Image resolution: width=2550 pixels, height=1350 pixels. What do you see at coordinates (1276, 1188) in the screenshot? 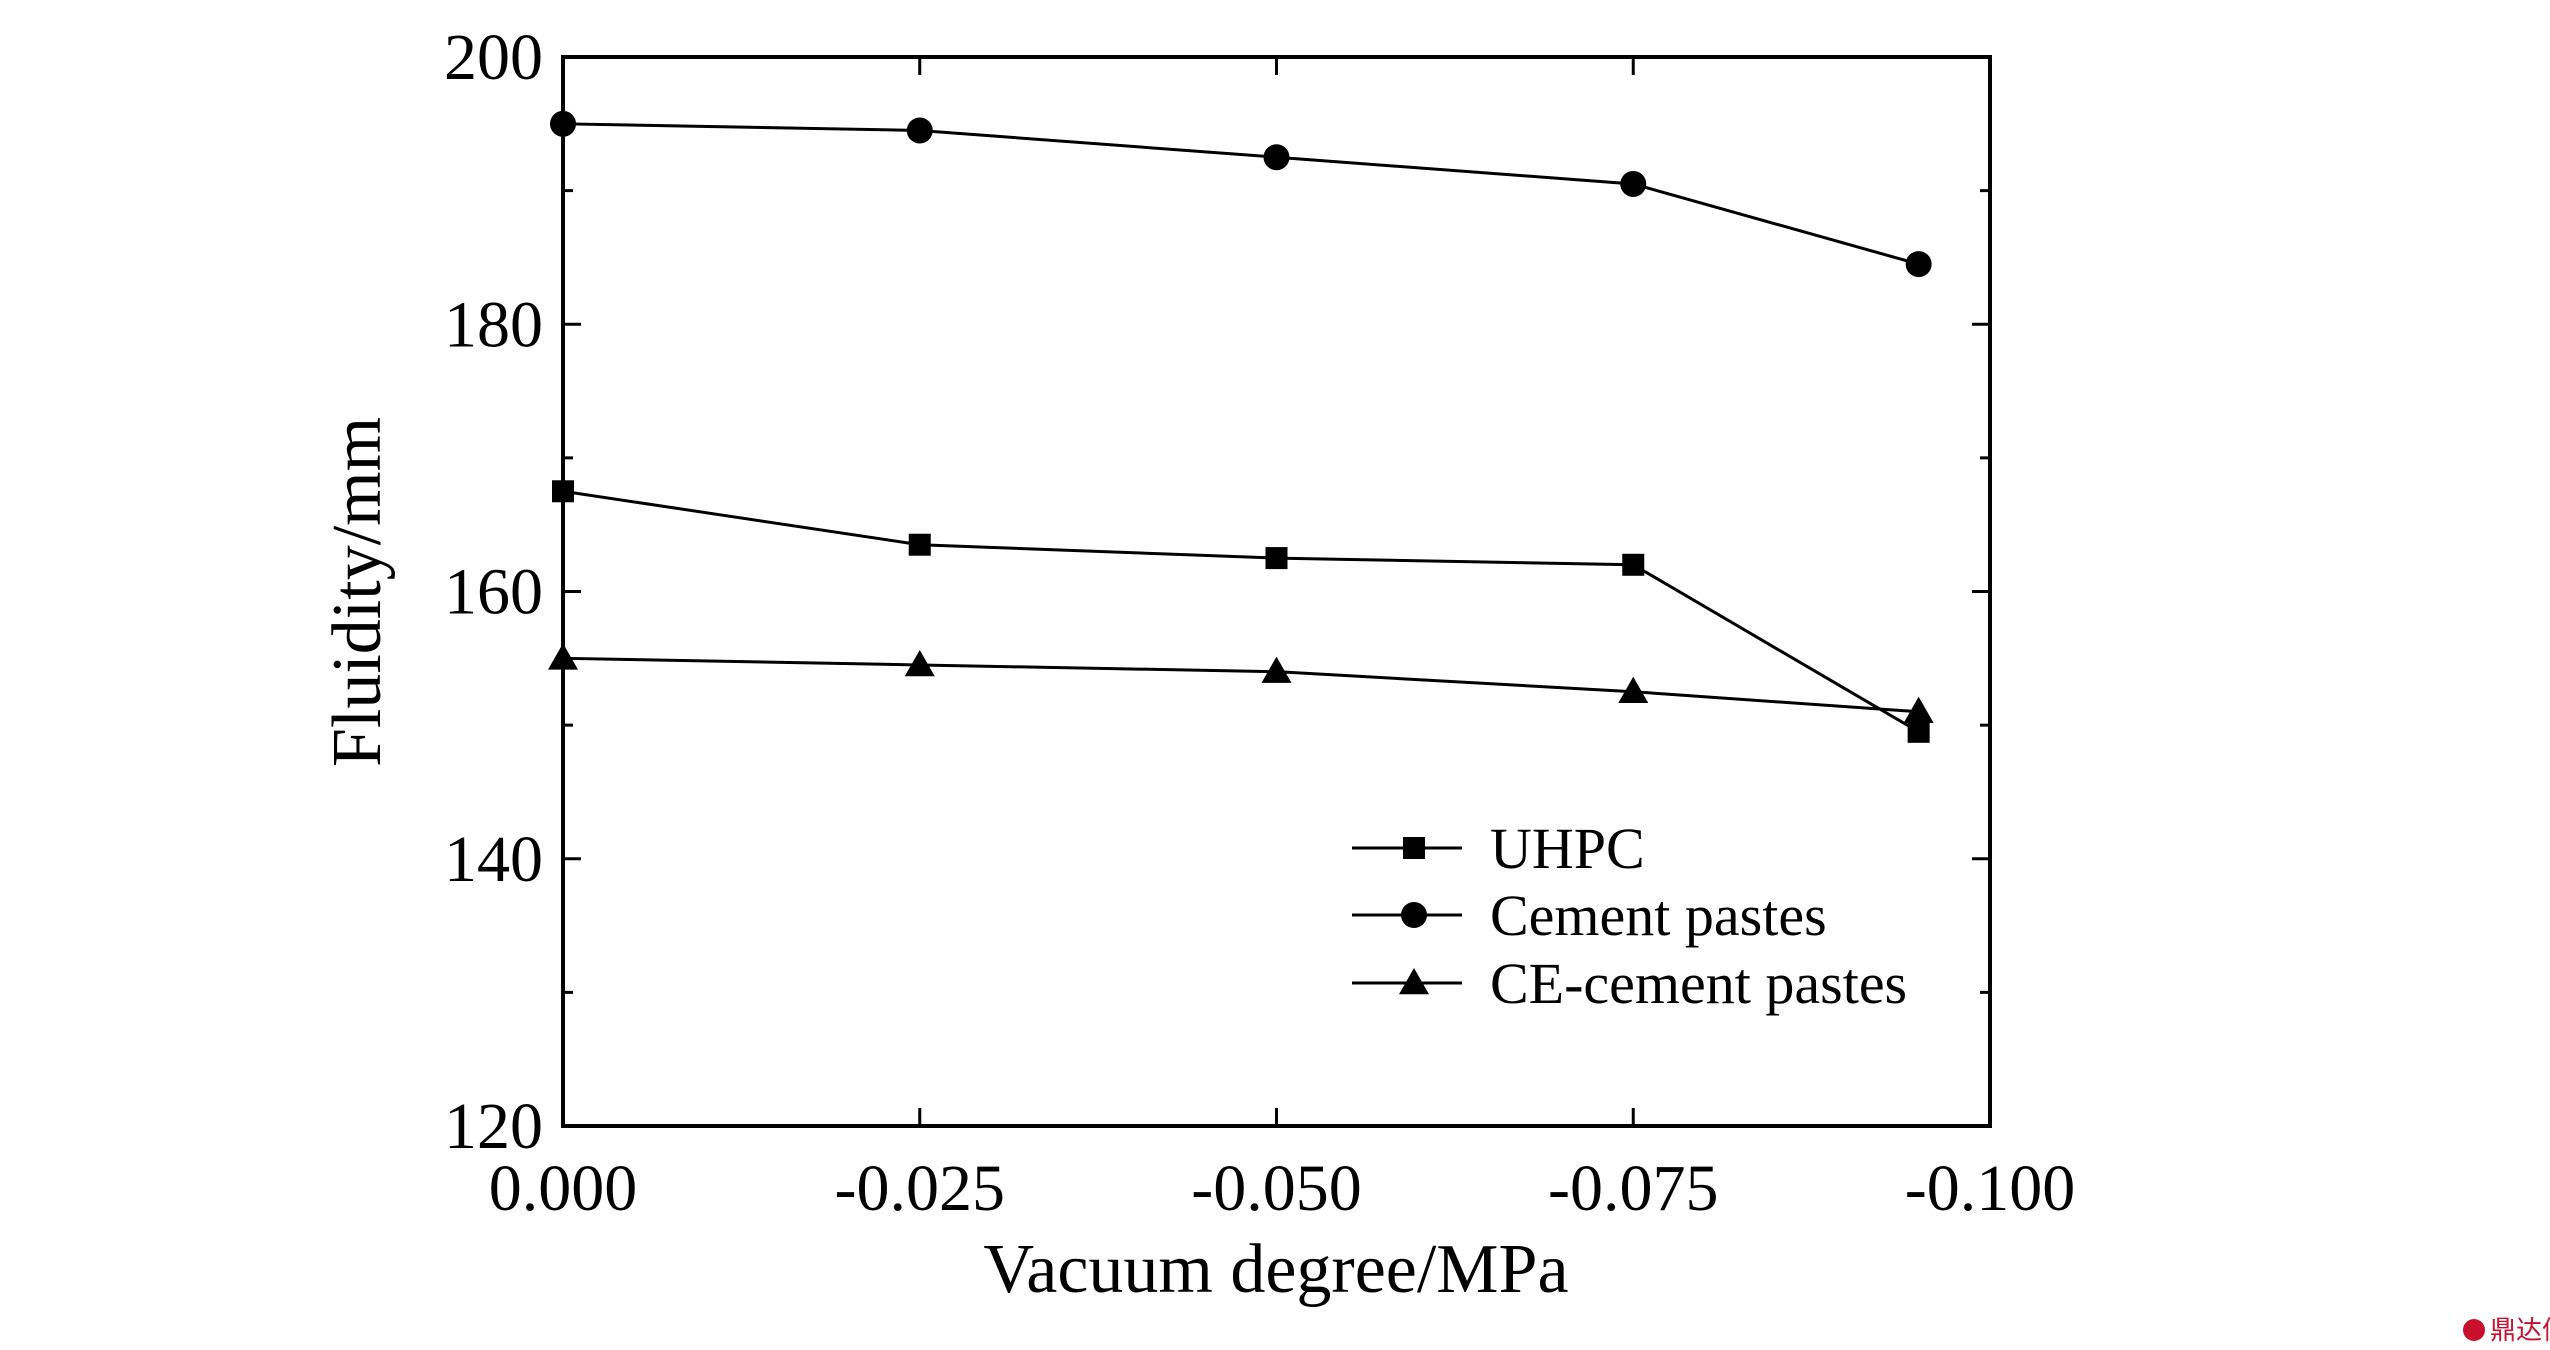
I see `x-tick-label: -0.050` at bounding box center [1276, 1188].